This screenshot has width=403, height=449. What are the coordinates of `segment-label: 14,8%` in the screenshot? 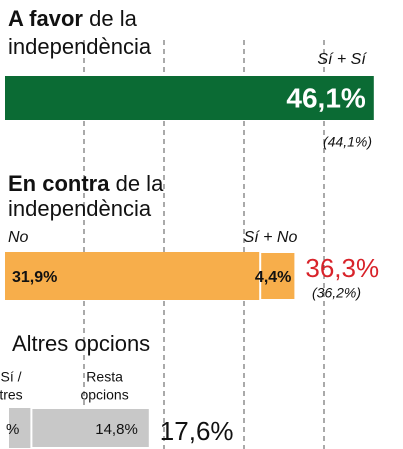 It's located at (116, 429).